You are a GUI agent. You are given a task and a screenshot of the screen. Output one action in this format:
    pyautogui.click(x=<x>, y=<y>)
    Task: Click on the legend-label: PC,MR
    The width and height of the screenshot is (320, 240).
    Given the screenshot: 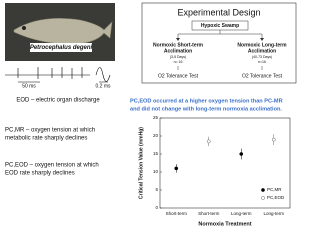 What is the action you would take?
    pyautogui.click(x=274, y=189)
    